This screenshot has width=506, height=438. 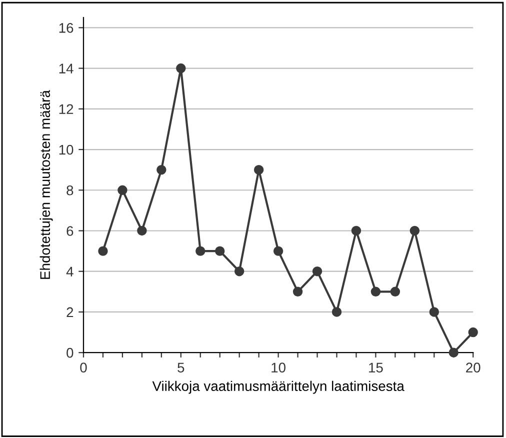 What do you see at coordinates (376, 367) in the screenshot?
I see `x-tick-label: 15` at bounding box center [376, 367].